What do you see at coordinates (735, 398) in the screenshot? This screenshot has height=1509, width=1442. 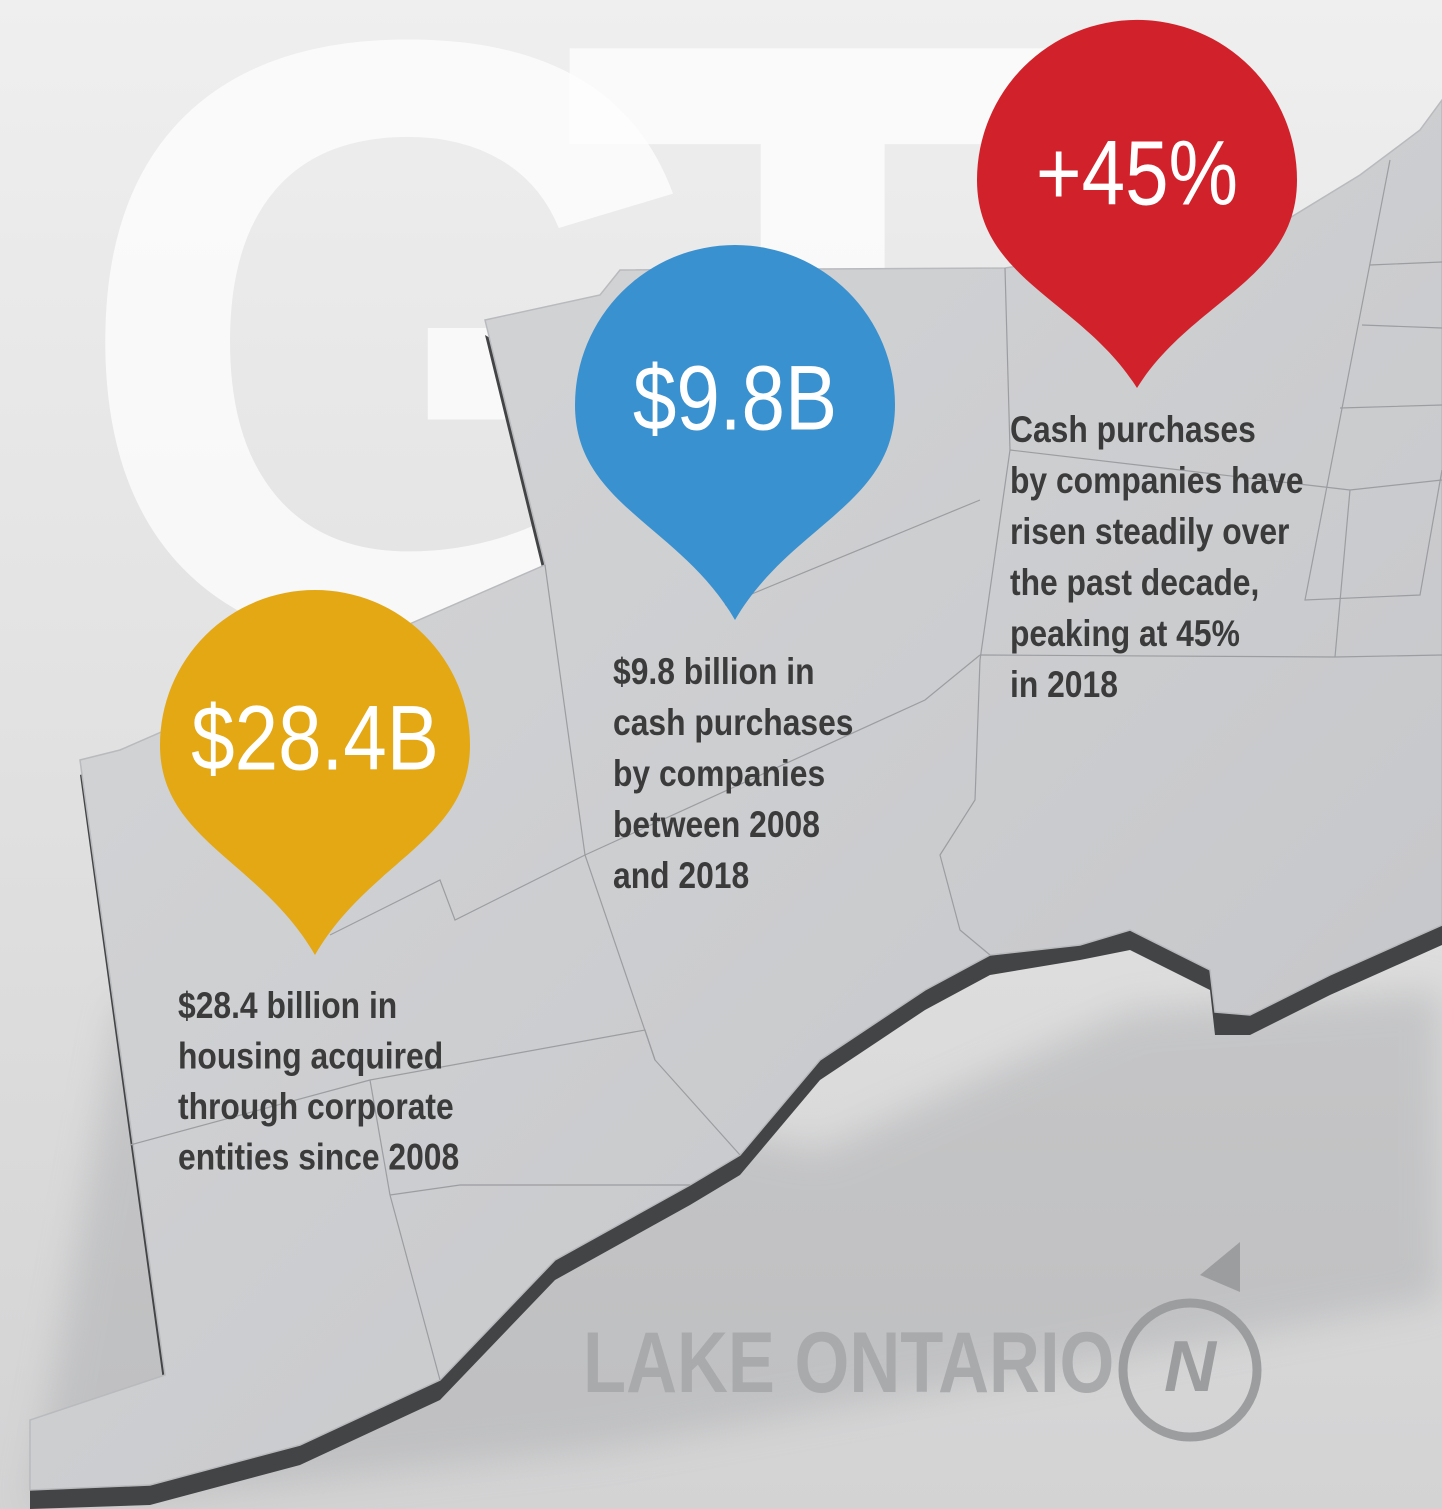 I see `callout-value: $9.8B` at bounding box center [735, 398].